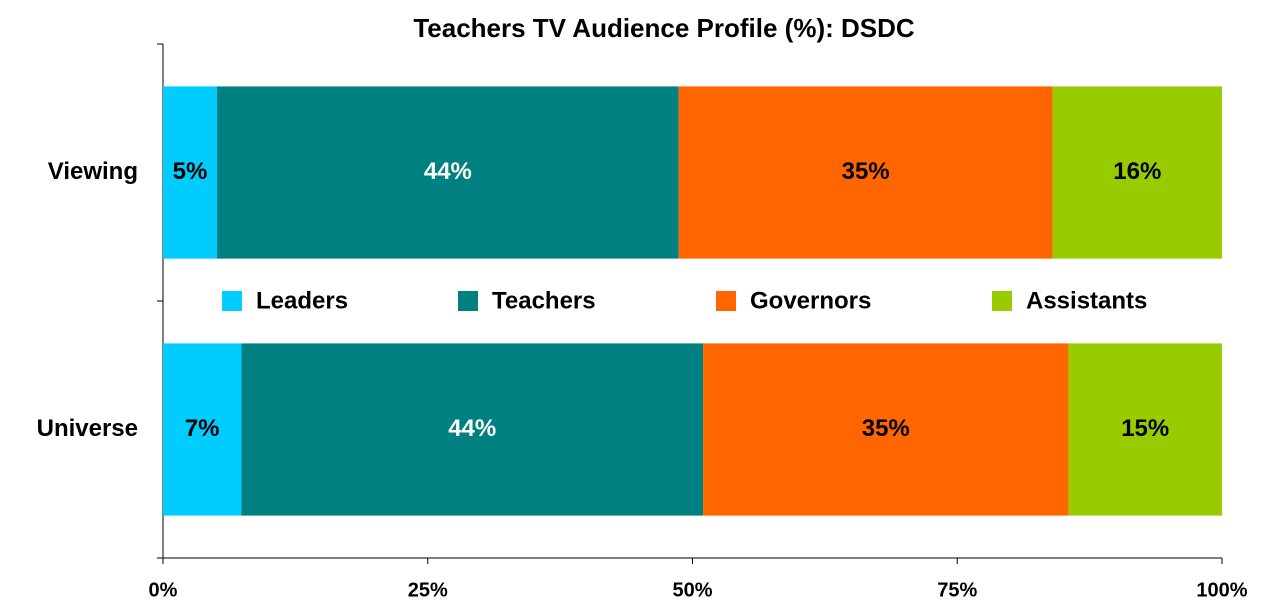 The height and width of the screenshot is (606, 1269). I want to click on data-label: 16%, so click(1137, 171).